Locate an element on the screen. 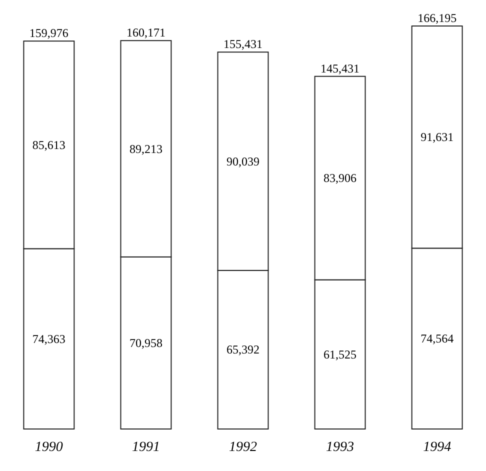 This screenshot has width=486, height=471. data-label: 70,958 is located at coordinates (145, 343).